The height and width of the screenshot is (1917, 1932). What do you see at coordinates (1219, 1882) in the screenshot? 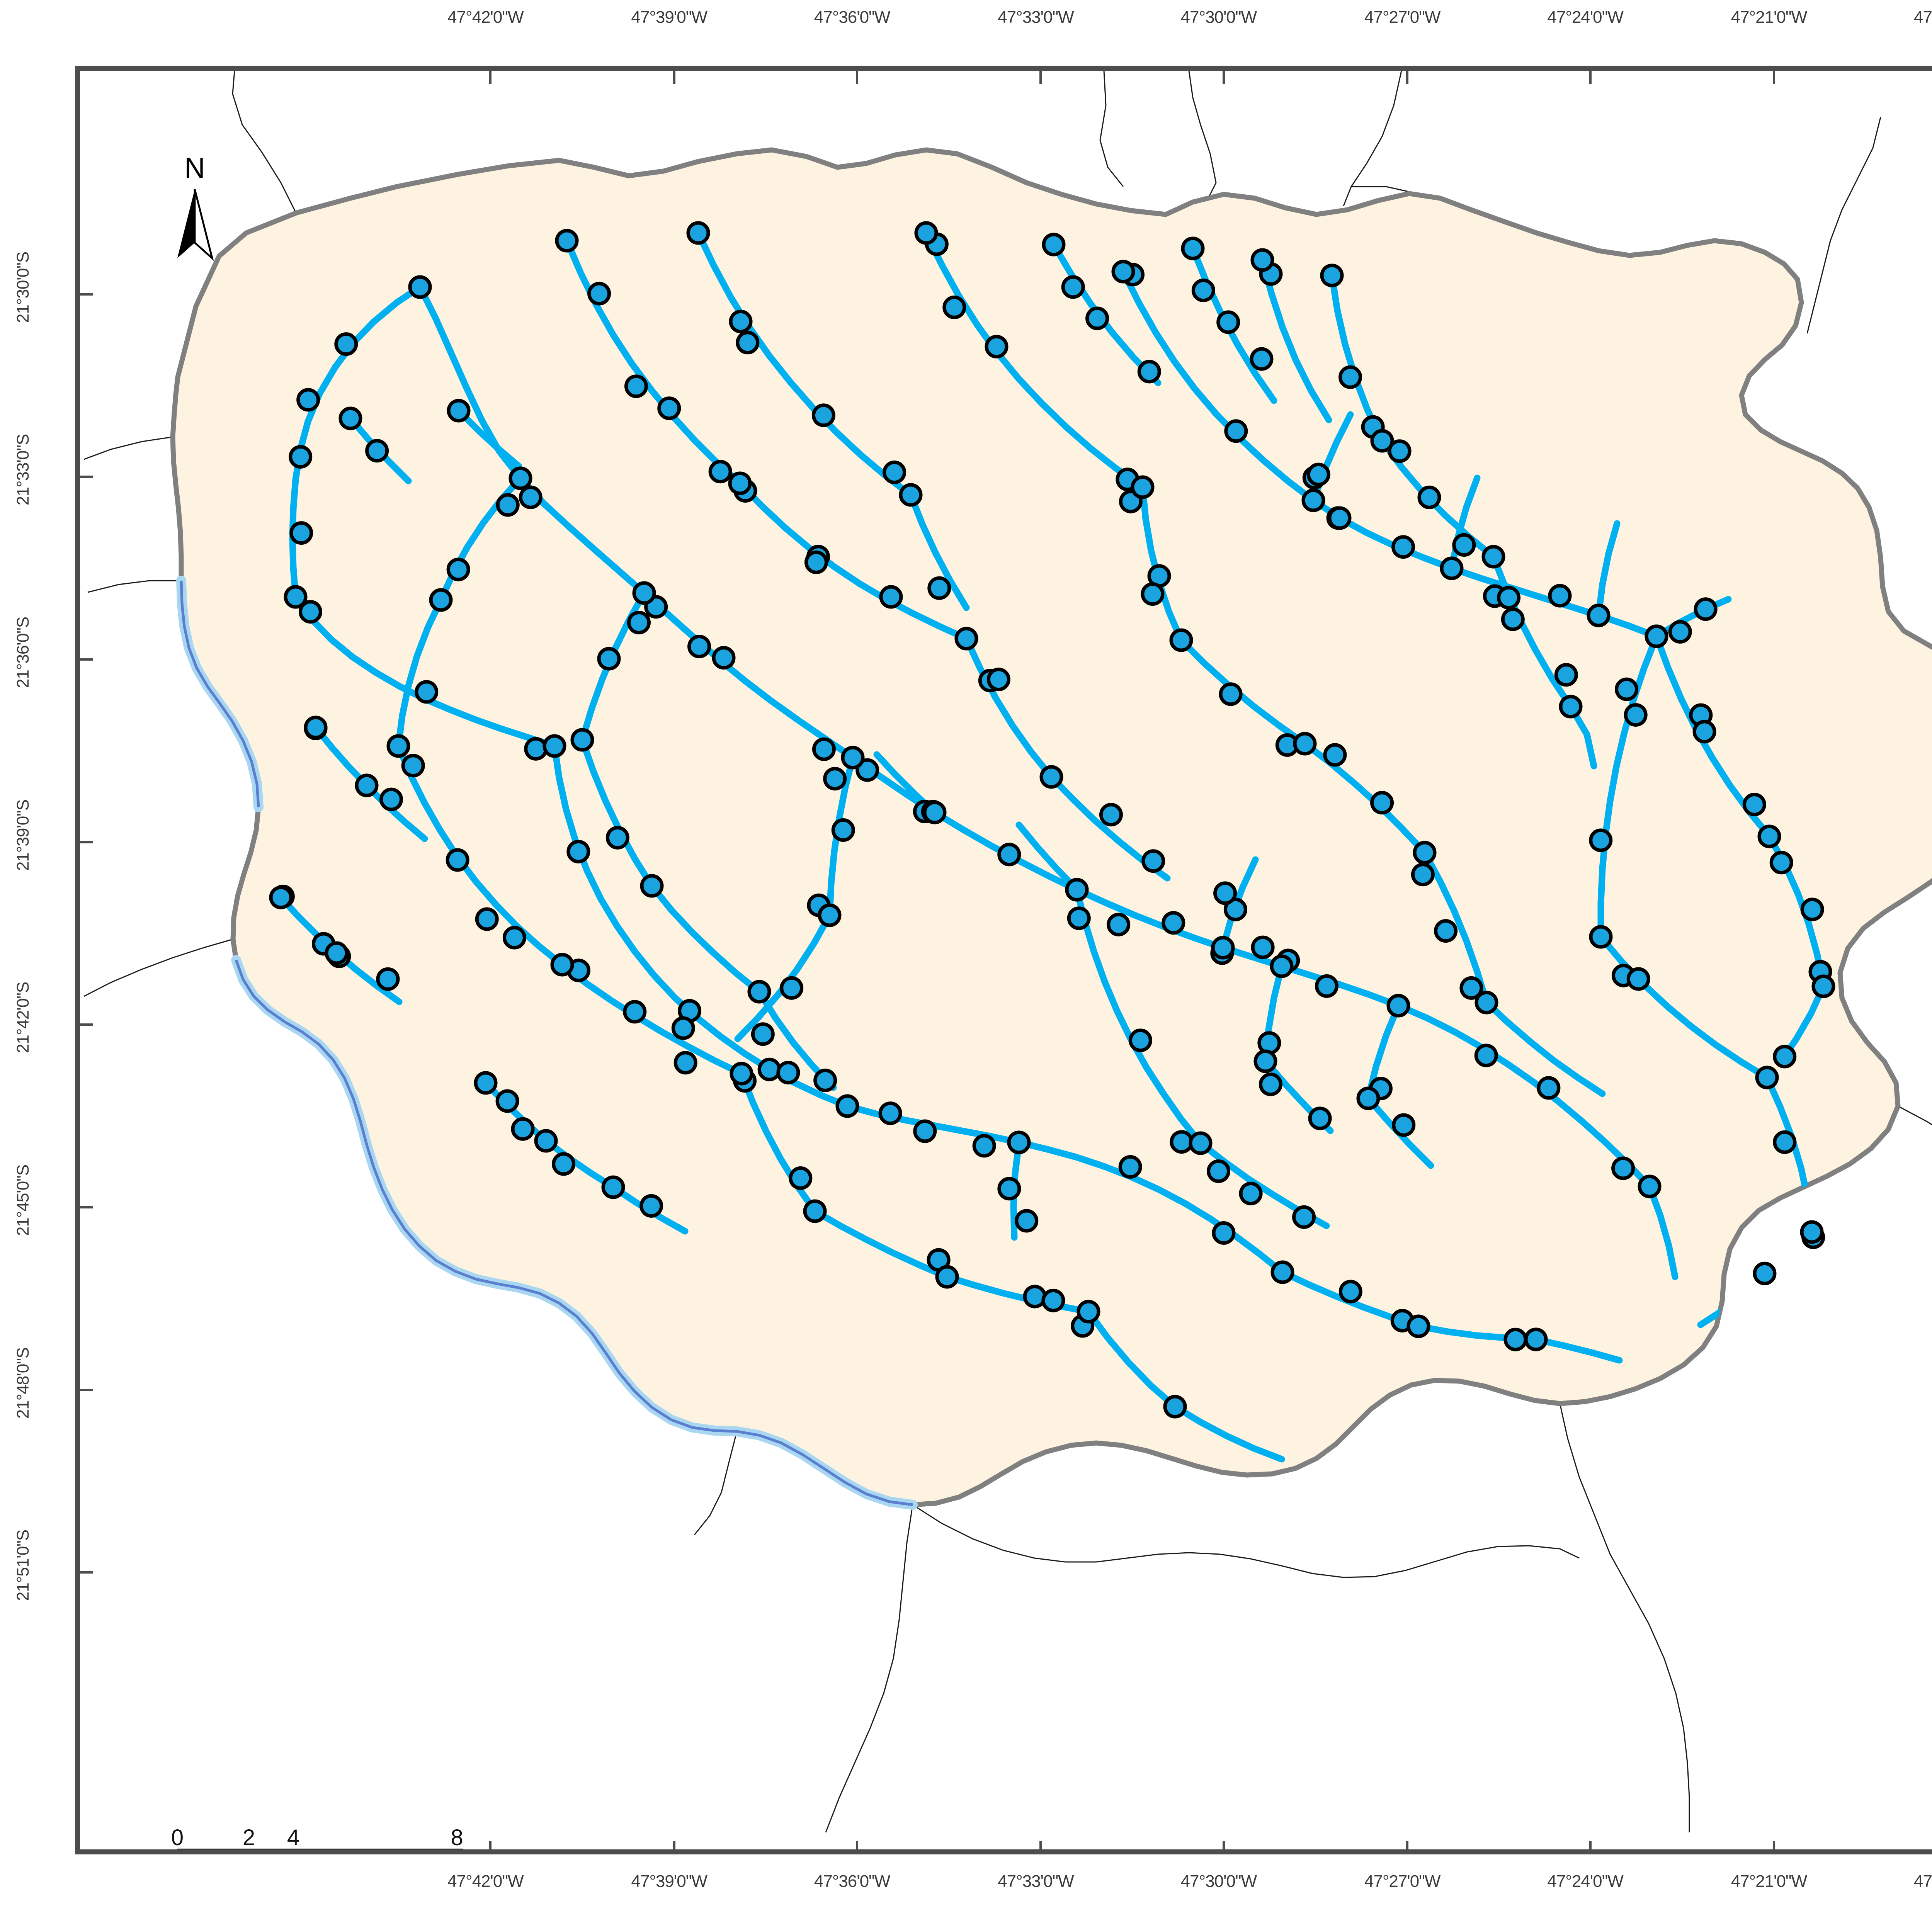
I see `longitude-label-bottom: 47°30'0"W` at bounding box center [1219, 1882].